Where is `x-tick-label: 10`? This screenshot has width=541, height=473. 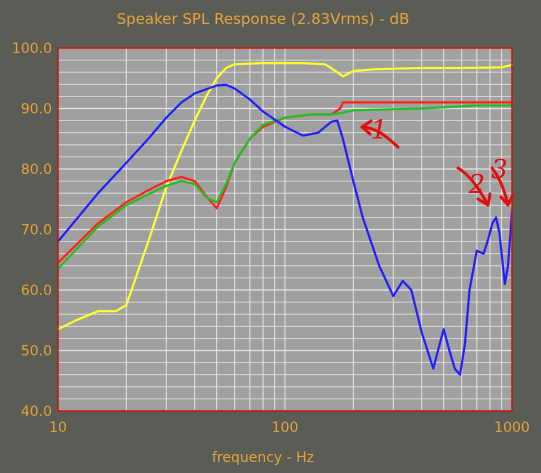
x-tick-label: 10 is located at coordinates (58, 428).